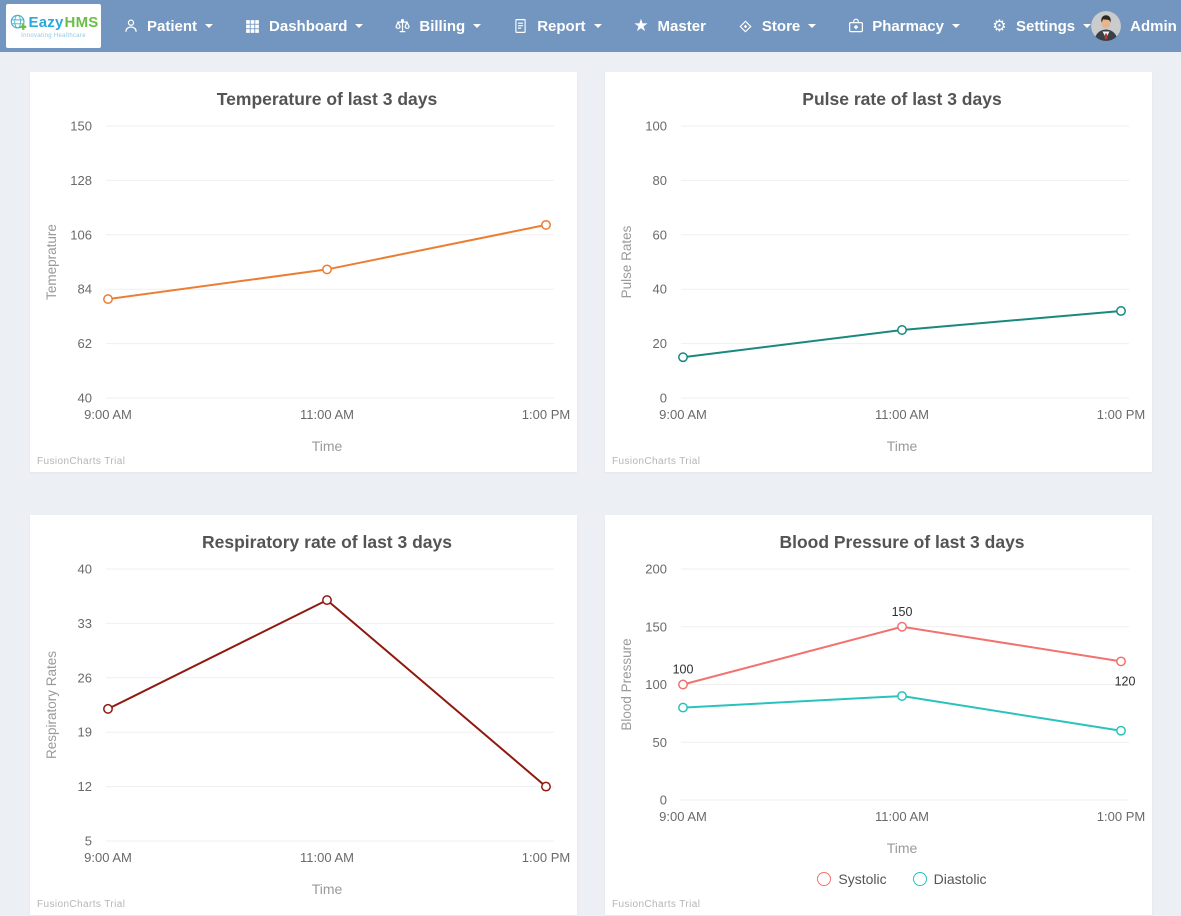  I want to click on nav-item-settings: ⚙ Settings, so click(1041, 26).